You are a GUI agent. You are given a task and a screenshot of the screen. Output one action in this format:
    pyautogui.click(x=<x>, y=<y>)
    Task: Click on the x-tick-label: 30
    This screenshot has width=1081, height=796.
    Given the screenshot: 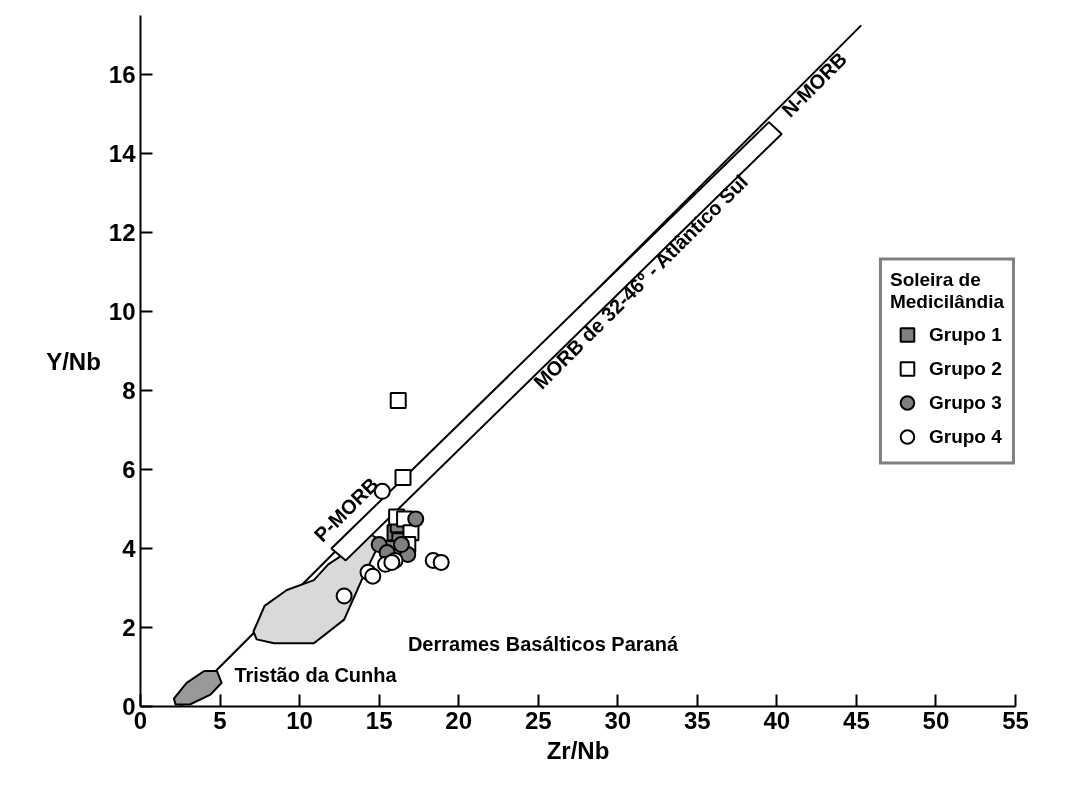 What is the action you would take?
    pyautogui.click(x=618, y=720)
    